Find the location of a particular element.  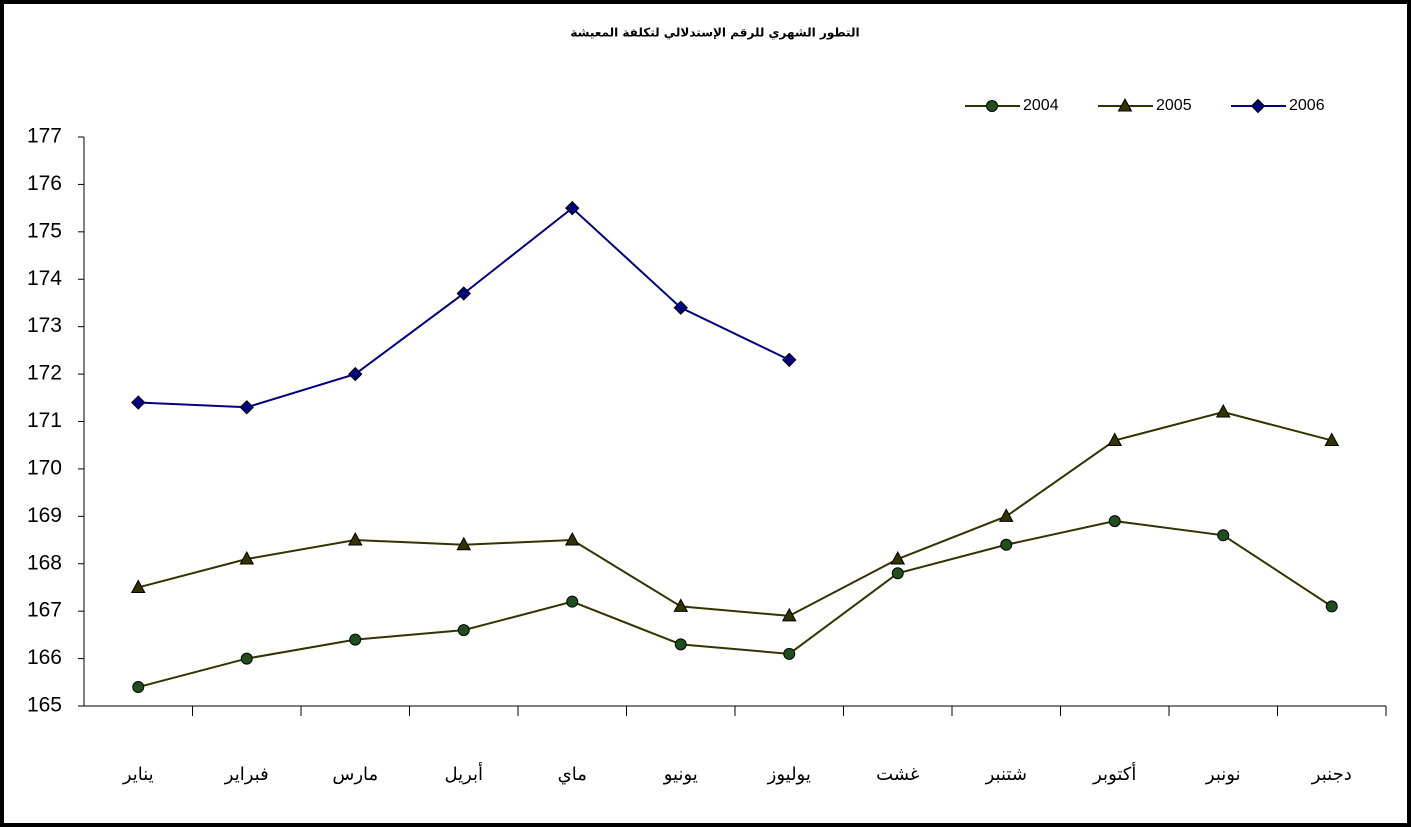

x-tick-label: نونبر is located at coordinates (1223, 774).